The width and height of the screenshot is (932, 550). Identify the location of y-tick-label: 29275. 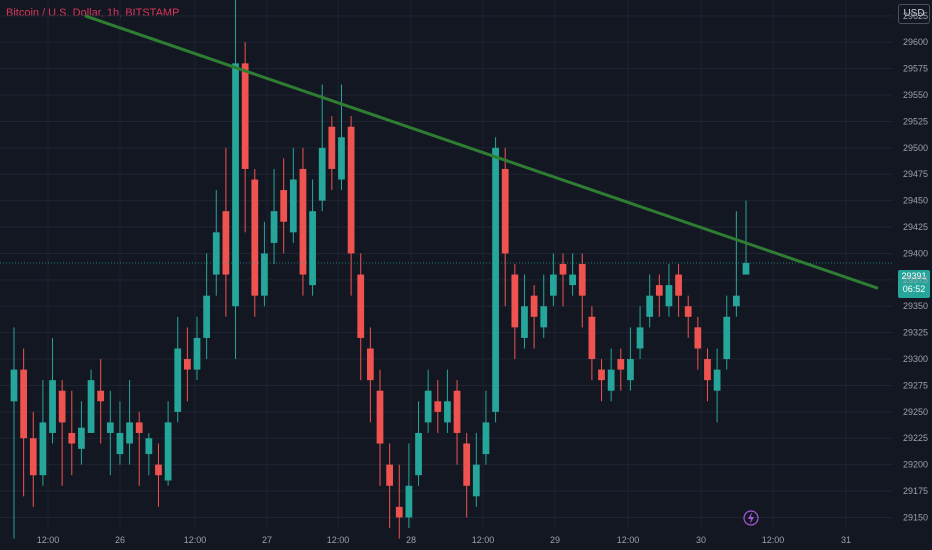
(915, 385).